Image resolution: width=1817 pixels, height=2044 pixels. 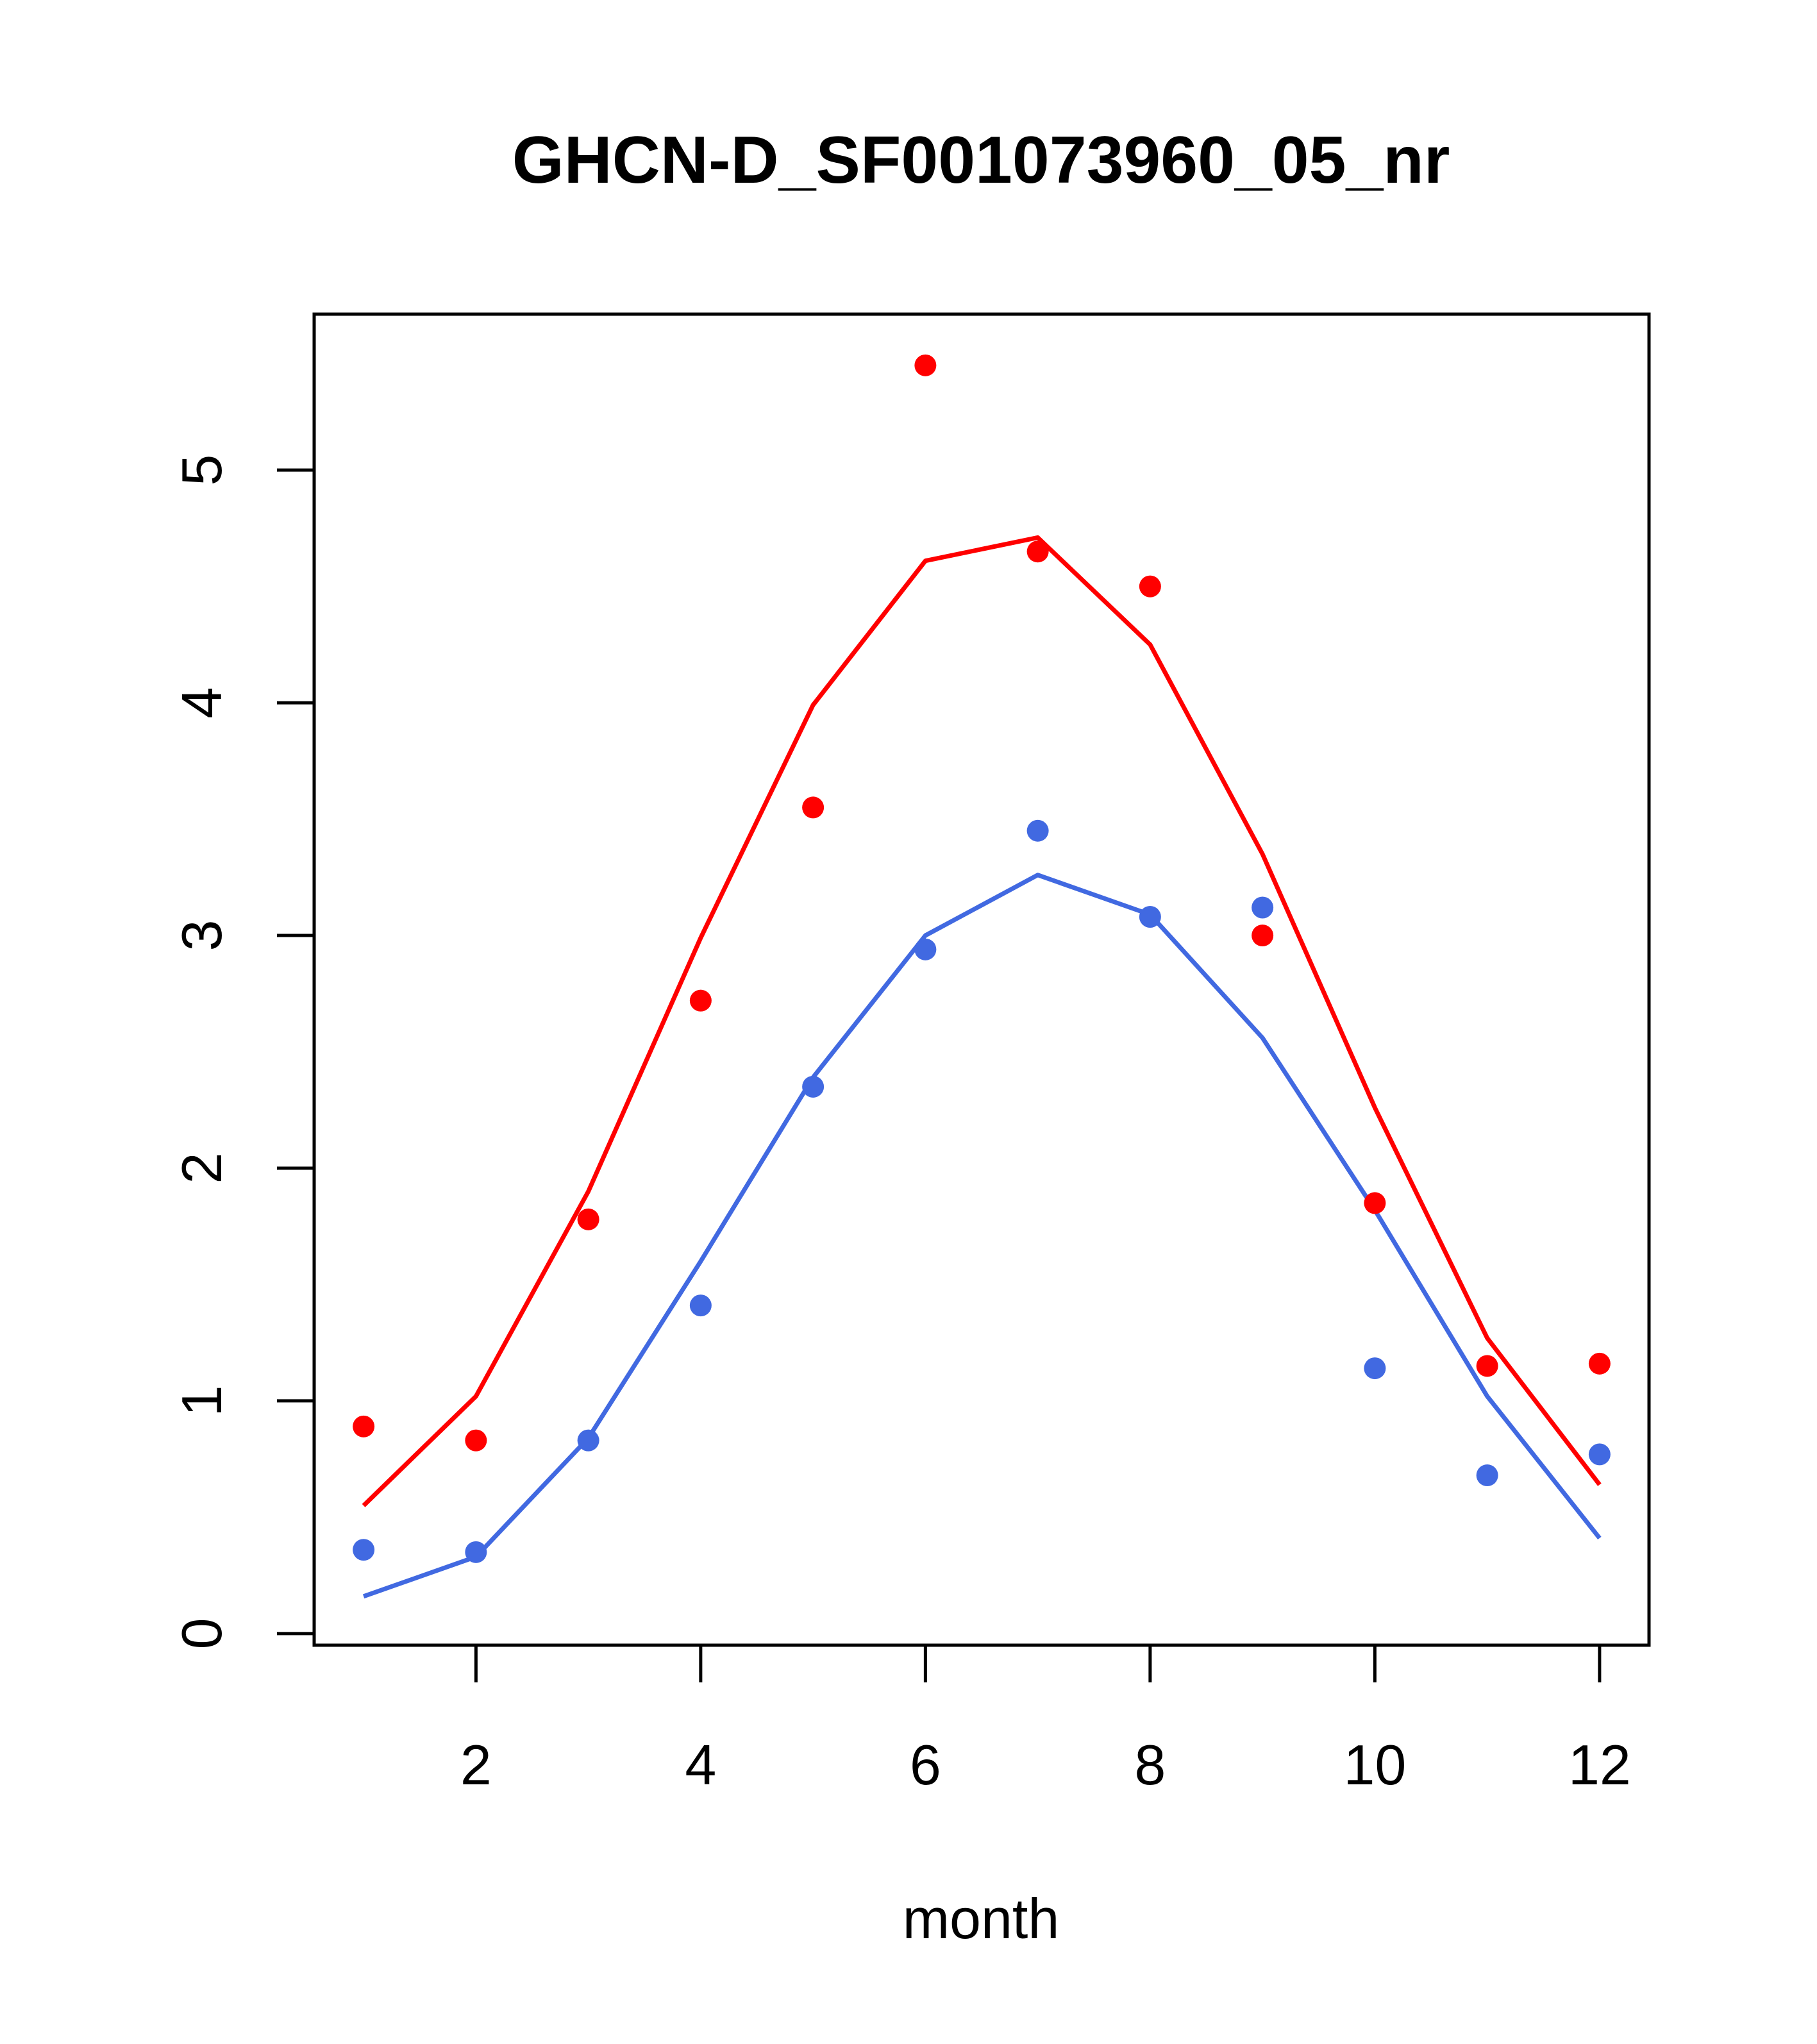 What do you see at coordinates (243, 1052) in the screenshot?
I see `y-axis: 0 1 2 3 4 5` at bounding box center [243, 1052].